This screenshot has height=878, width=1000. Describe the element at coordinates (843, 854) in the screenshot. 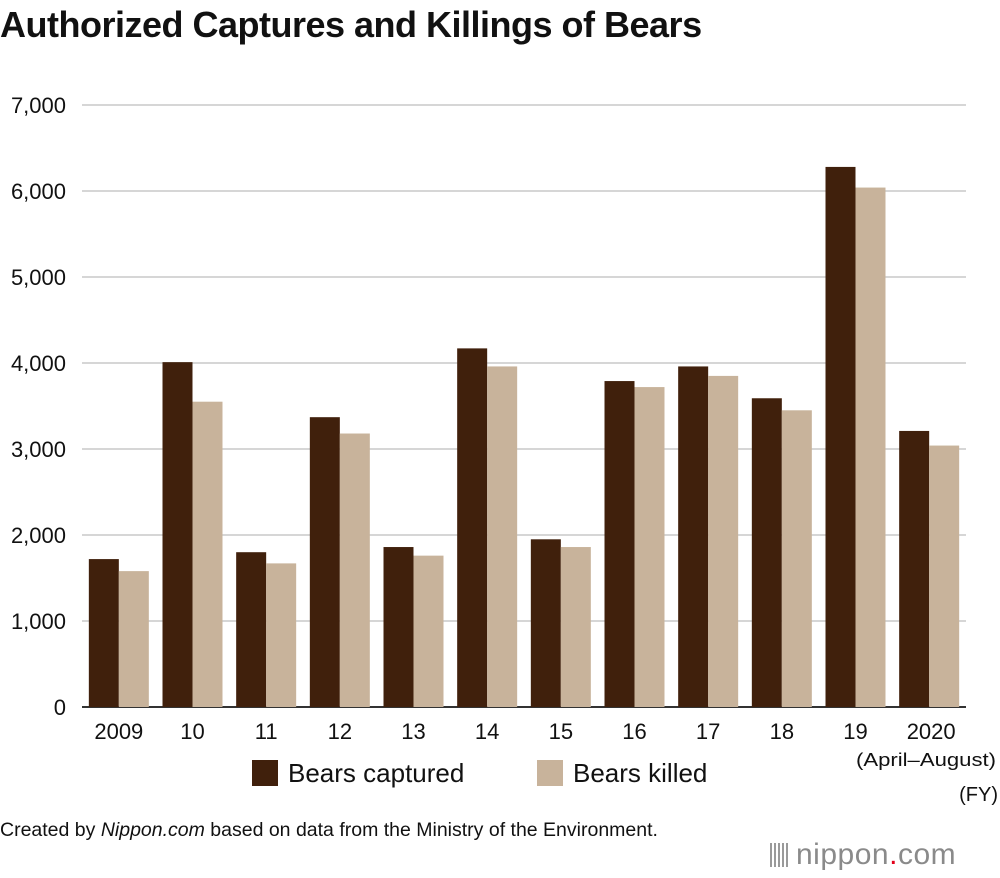

I see `logo-name: nippon` at that location.